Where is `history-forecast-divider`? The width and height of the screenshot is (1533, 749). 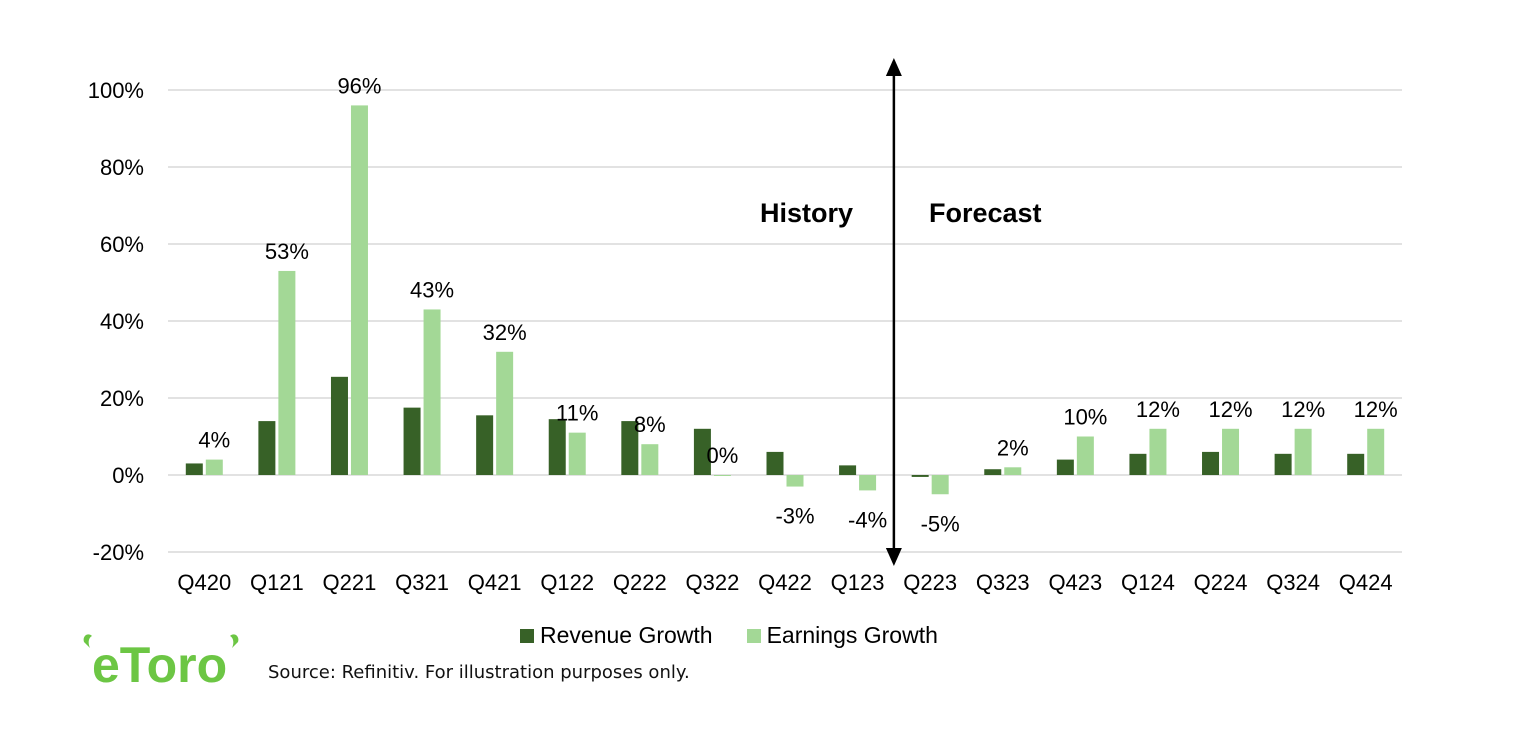
history-forecast-divider is located at coordinates (893, 312).